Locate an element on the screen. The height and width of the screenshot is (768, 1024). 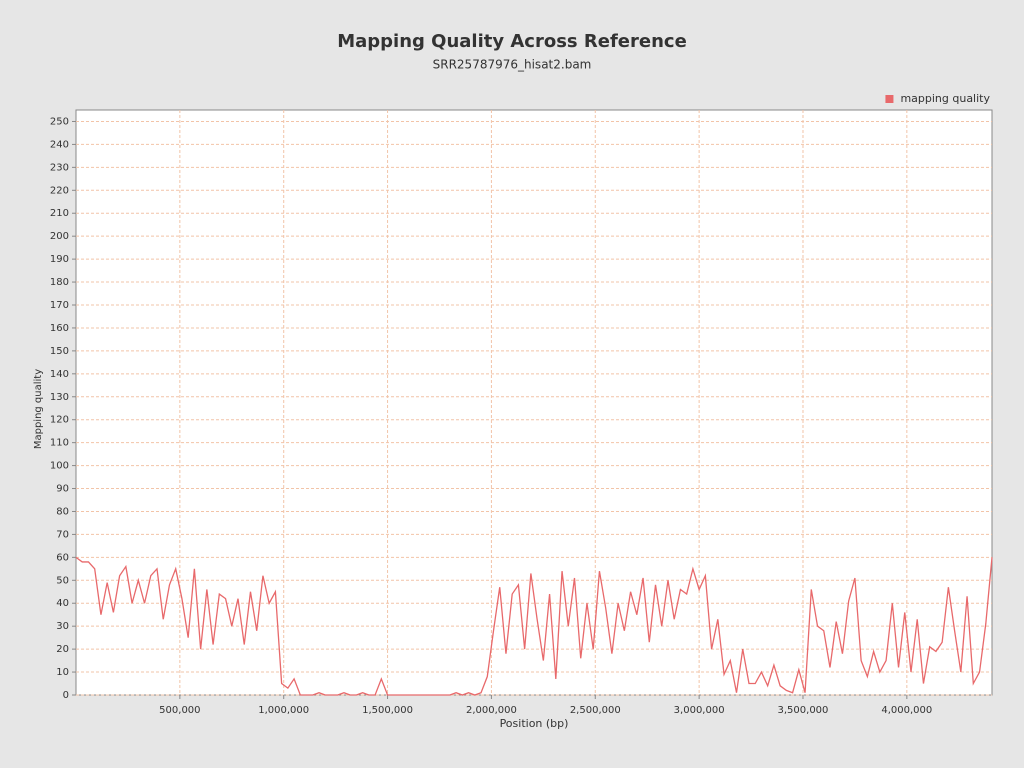
y-tick-label: 220 is located at coordinates (59, 190).